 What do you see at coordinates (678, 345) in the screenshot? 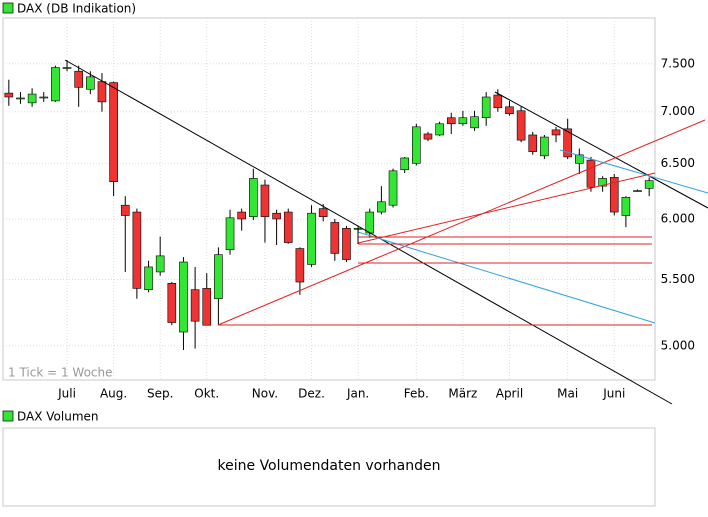
I see `y-tick-label: 5.000` at bounding box center [678, 345].